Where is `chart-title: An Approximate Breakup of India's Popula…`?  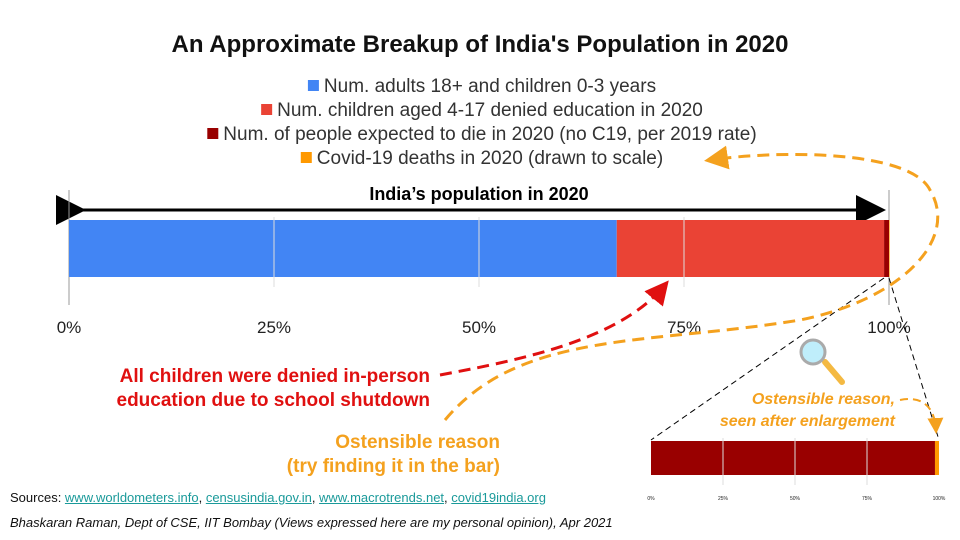 chart-title: An Approximate Breakup of India's Popula… is located at coordinates (480, 44).